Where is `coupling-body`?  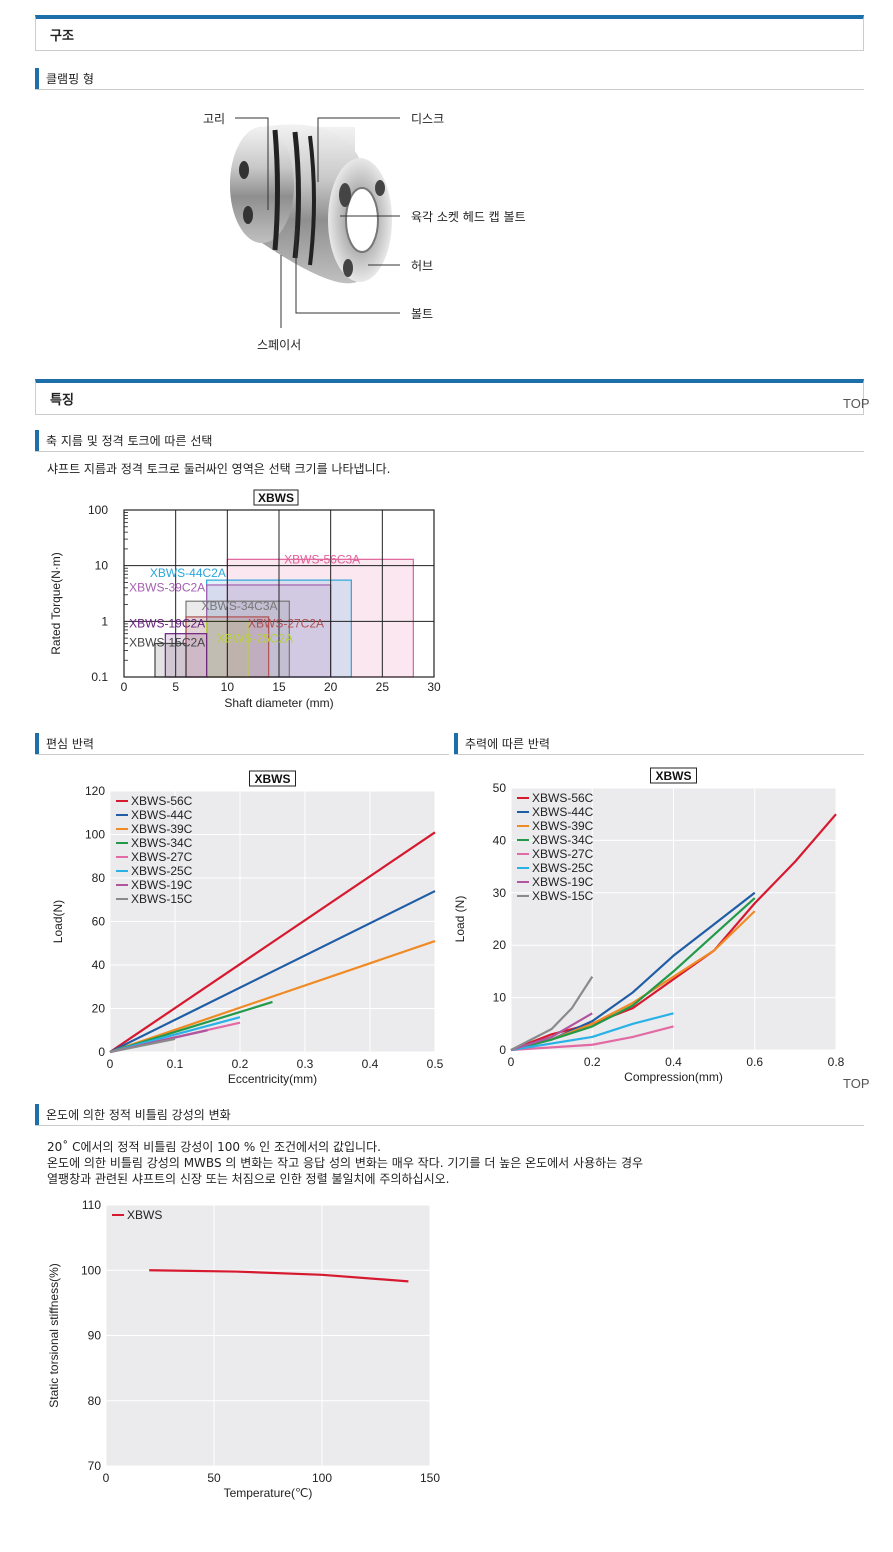
coupling-body is located at coordinates (311, 204).